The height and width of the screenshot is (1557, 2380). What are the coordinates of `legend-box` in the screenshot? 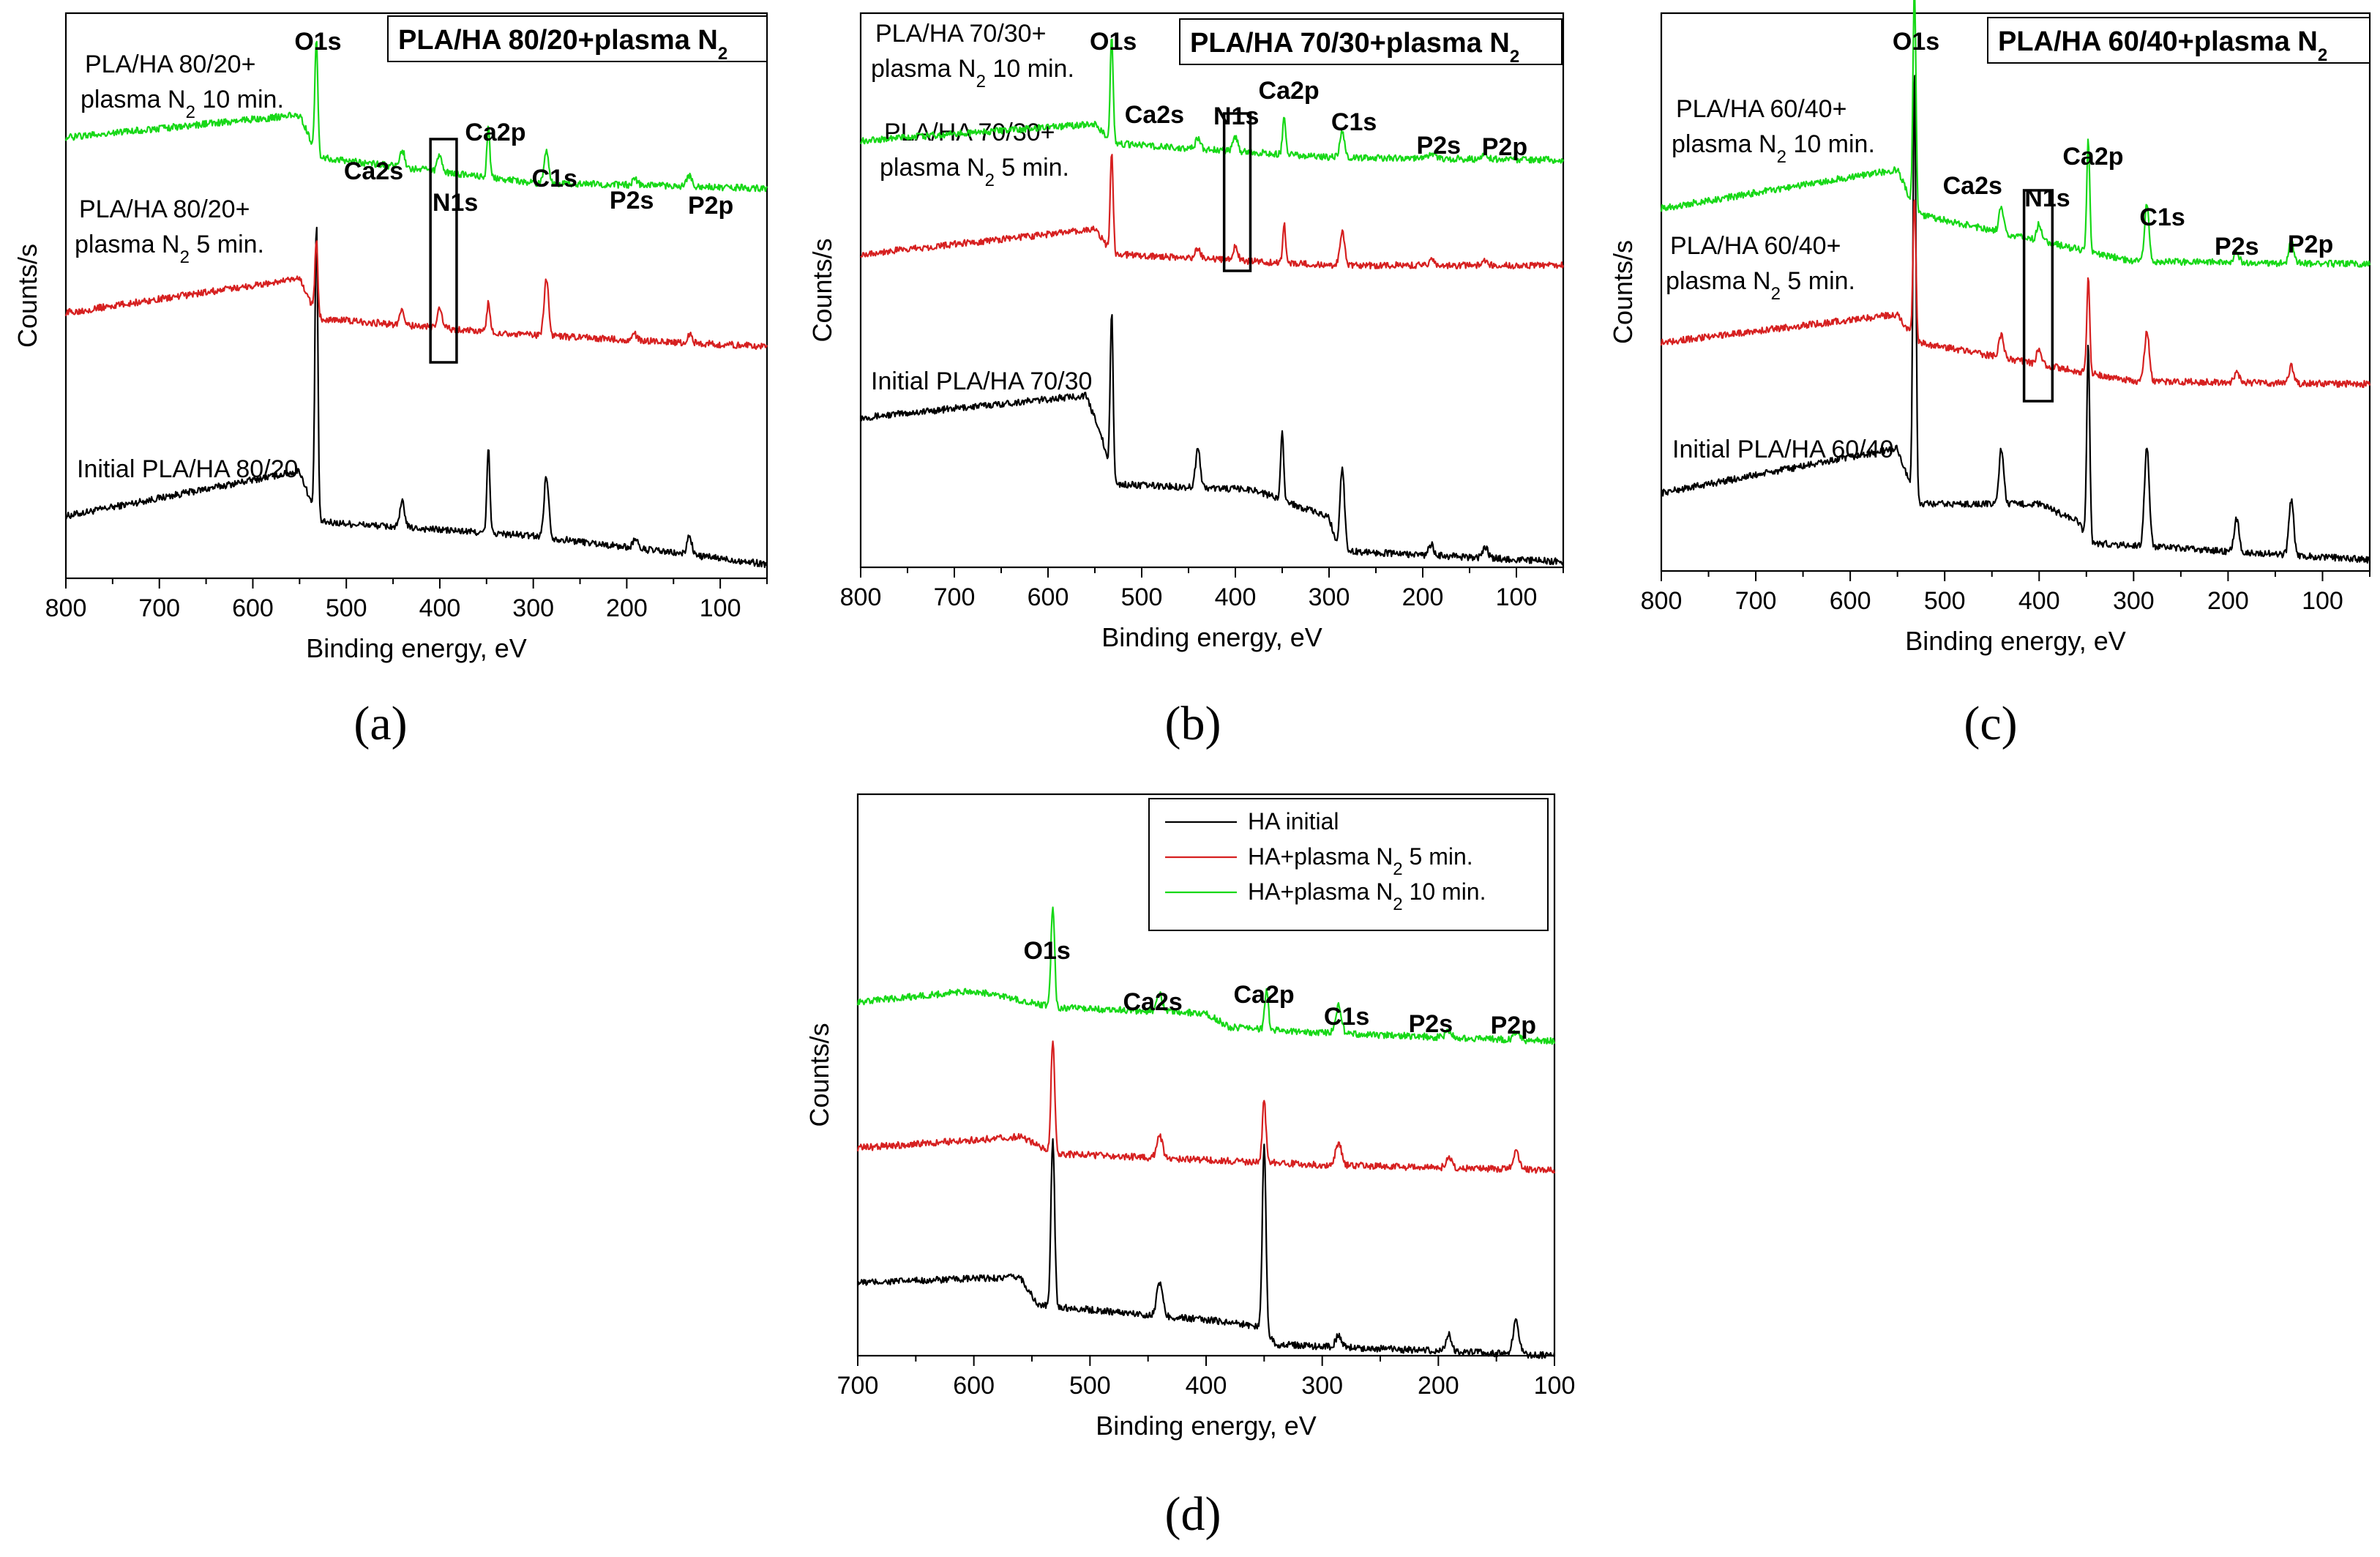 It's located at (1348, 864).